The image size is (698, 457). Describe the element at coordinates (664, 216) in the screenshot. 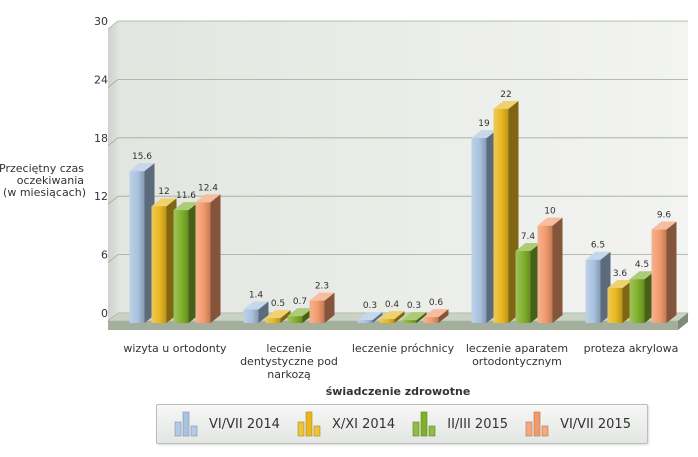

I see `data-label: 9.6` at that location.